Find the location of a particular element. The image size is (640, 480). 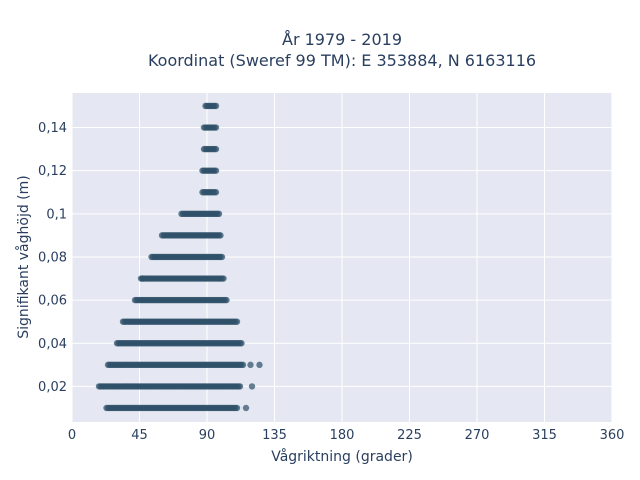

y-tick-label: 0,08 is located at coordinates (52, 257).